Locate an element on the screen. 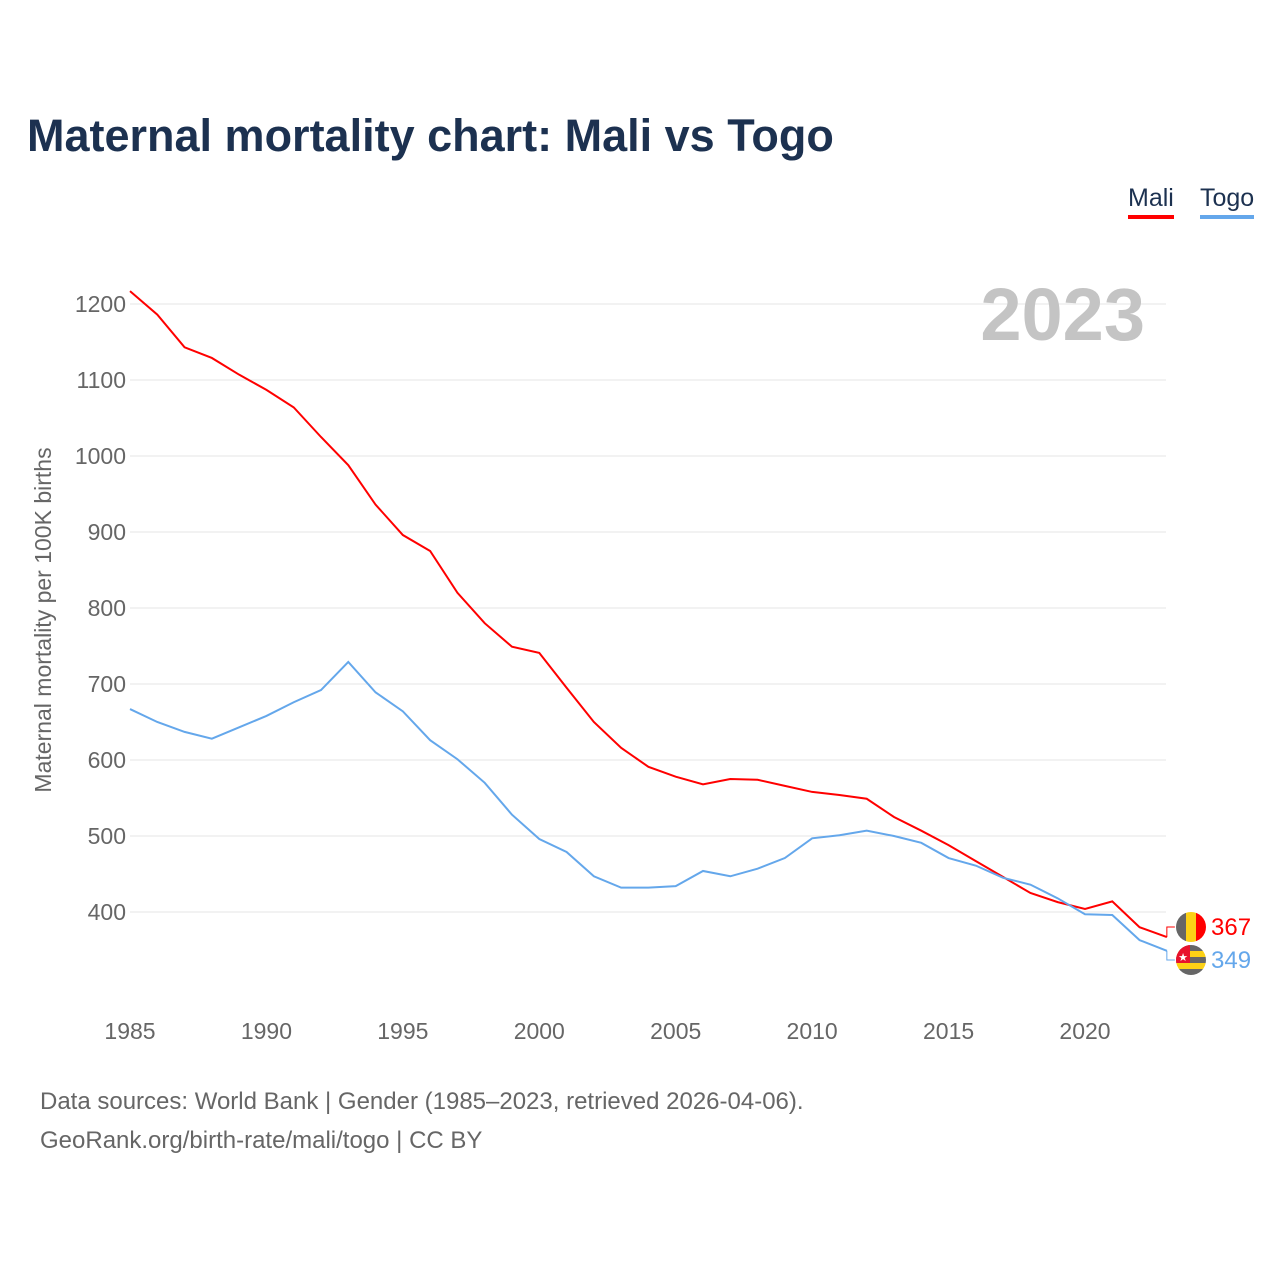 This screenshot has width=1280, height=1280. togo-flag-icon: ★ is located at coordinates (1191, 960).